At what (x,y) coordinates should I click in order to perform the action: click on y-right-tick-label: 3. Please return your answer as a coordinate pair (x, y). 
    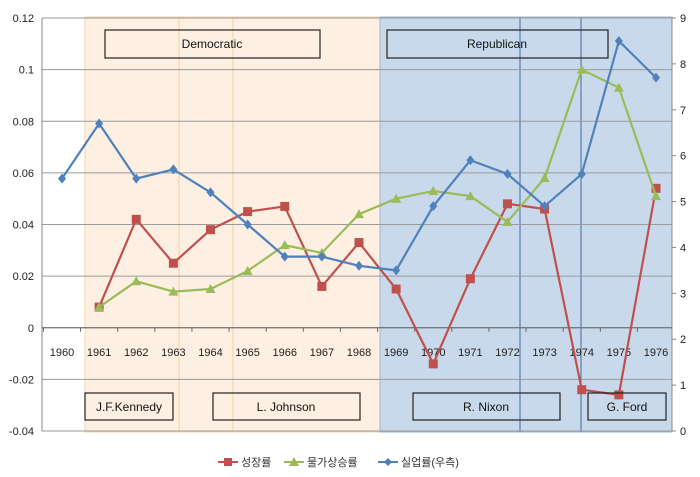
    Looking at the image, I should click on (683, 294).